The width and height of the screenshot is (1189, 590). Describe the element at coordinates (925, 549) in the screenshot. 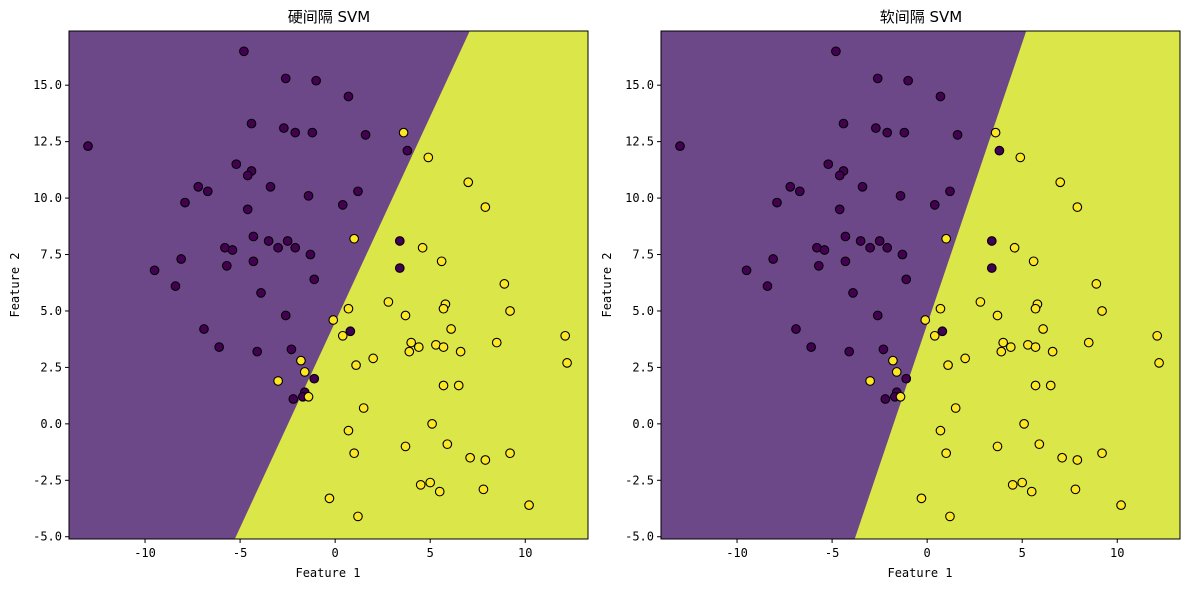

I see `x-axis-ticks: -10 -5 0 5 10` at that location.